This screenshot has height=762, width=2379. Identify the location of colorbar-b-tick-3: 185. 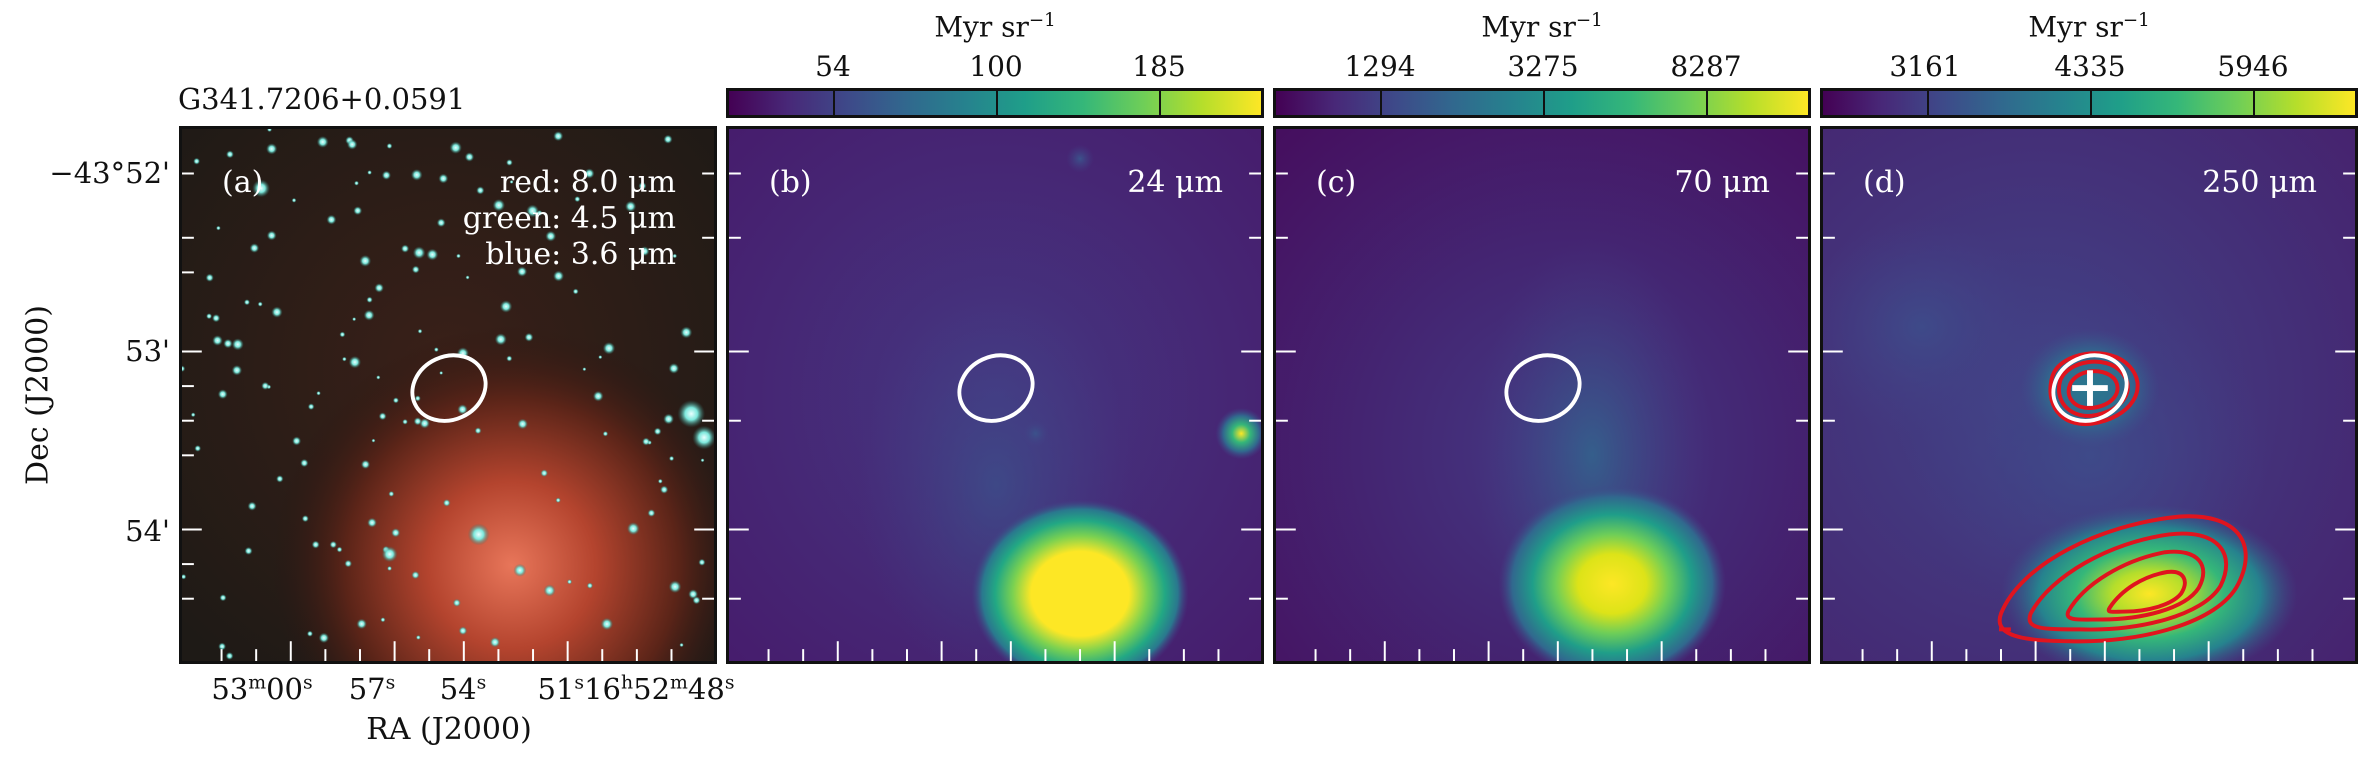
(1159, 66).